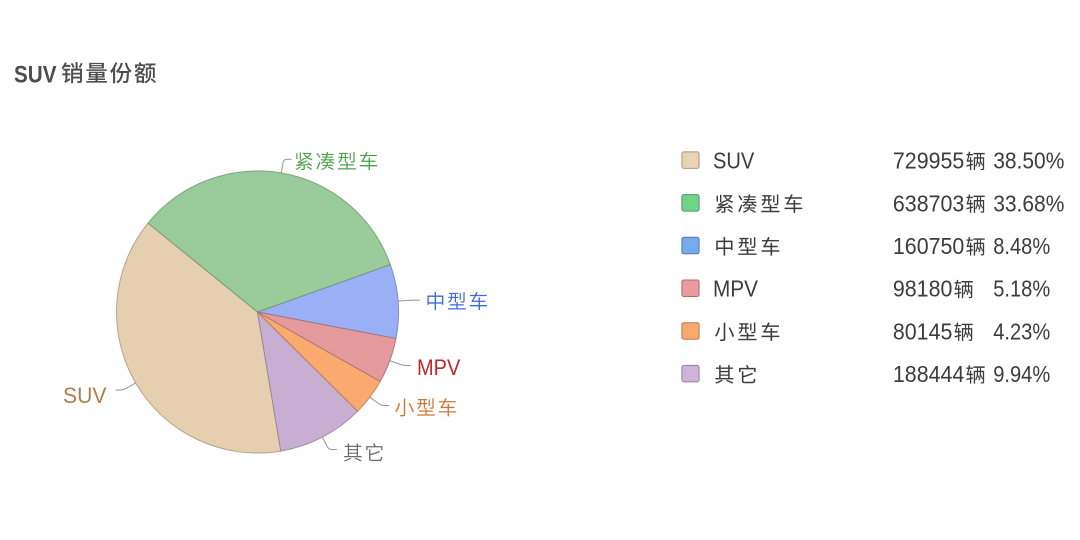 The width and height of the screenshot is (1080, 540). I want to click on svg-text: 5.18%, so click(1021, 289).